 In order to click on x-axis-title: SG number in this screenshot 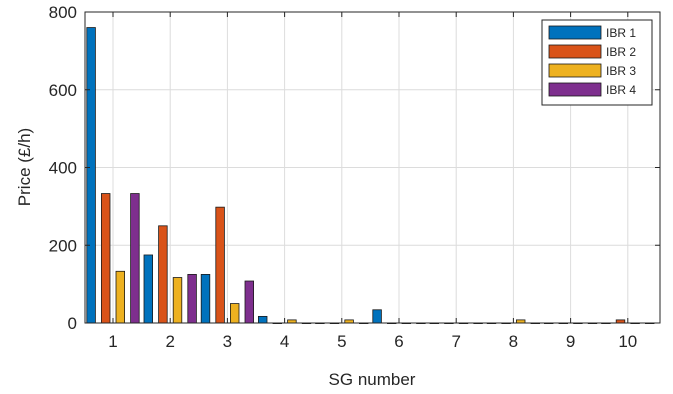, I will do `click(372, 379)`.